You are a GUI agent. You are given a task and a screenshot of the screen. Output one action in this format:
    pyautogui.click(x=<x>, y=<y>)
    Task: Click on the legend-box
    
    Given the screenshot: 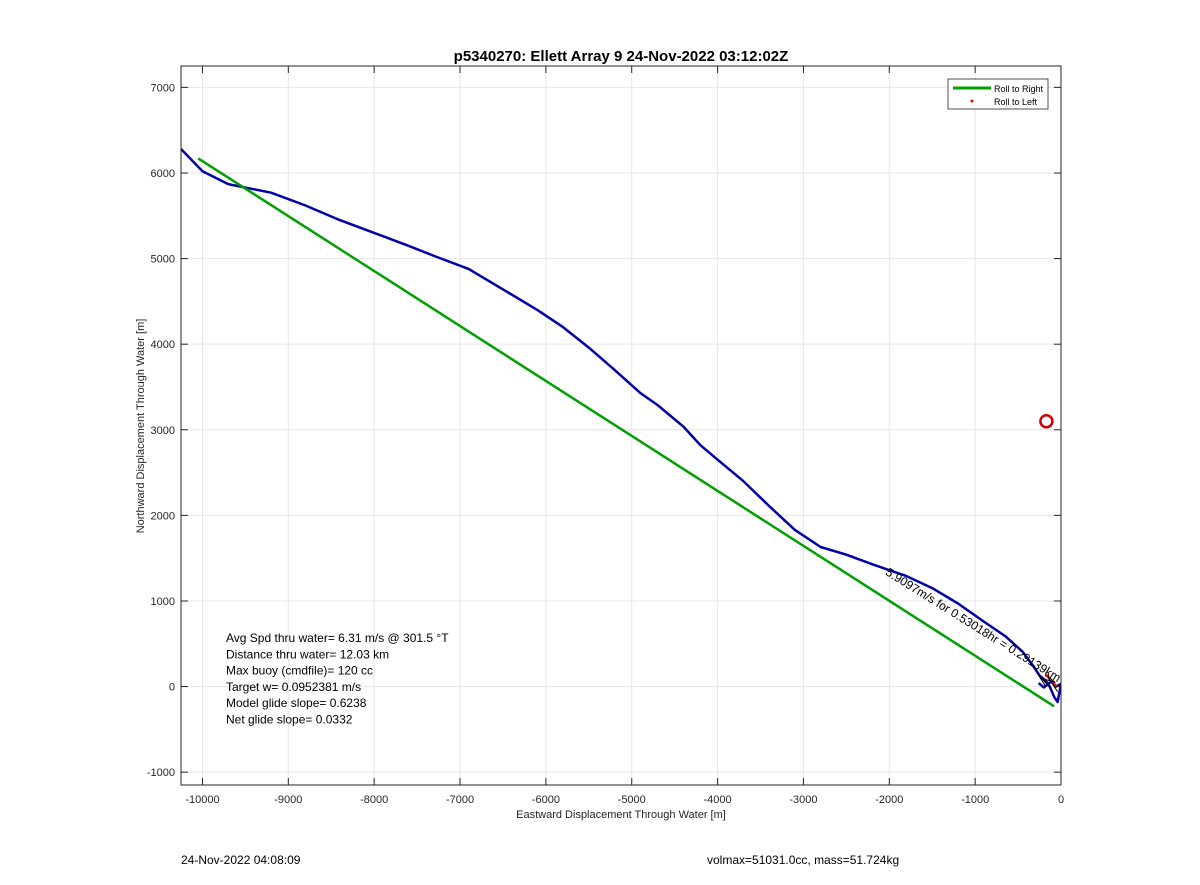 What is the action you would take?
    pyautogui.click(x=998, y=94)
    